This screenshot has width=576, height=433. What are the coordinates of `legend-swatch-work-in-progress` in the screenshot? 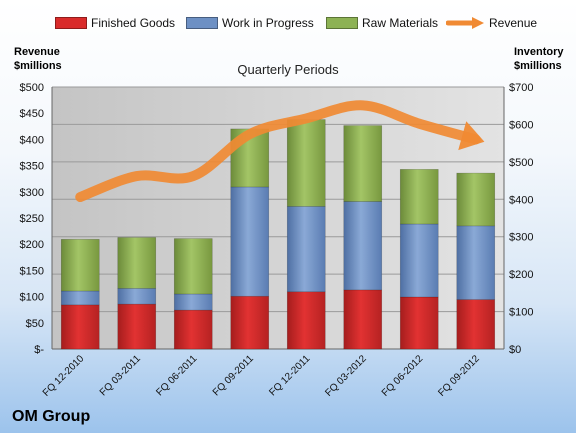 It's located at (202, 23).